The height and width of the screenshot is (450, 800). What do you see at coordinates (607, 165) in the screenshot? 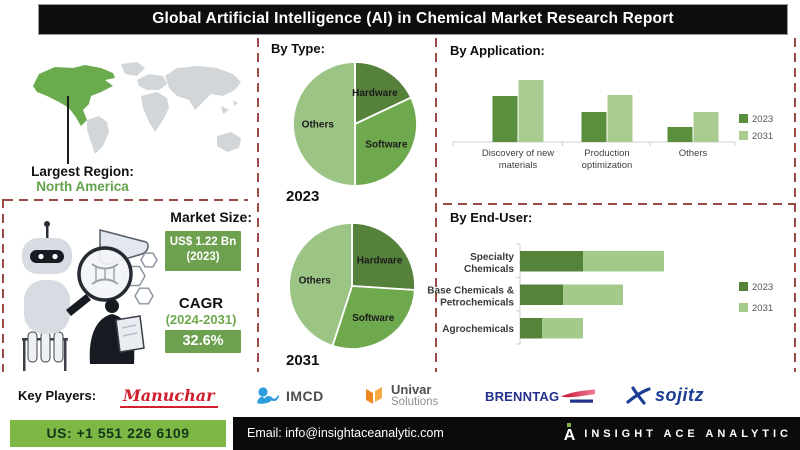
I see `category-label: optimization` at bounding box center [607, 165].